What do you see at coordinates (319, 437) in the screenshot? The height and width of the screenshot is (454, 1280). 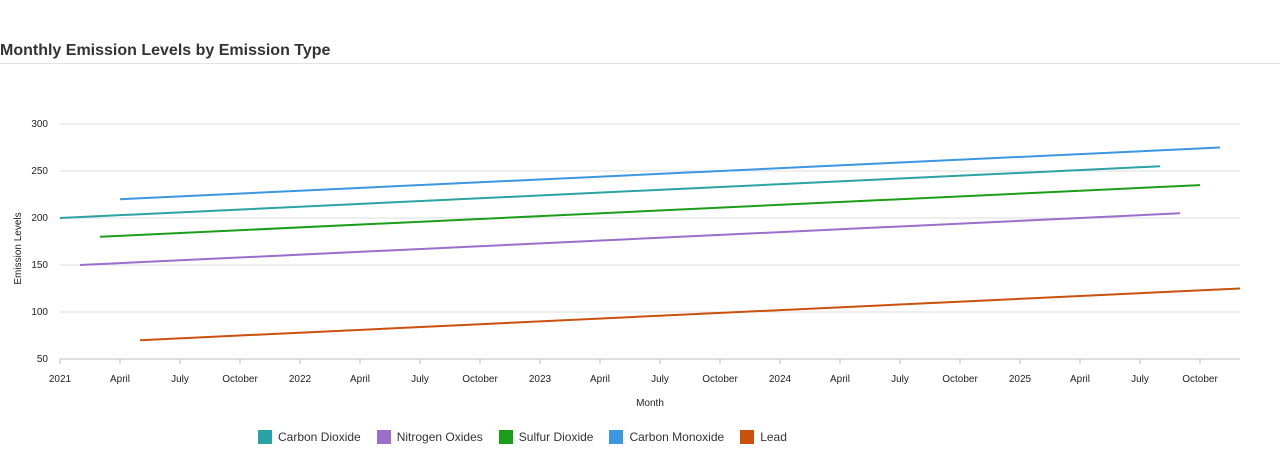 I see `legend-label: Carbon Dioxide` at bounding box center [319, 437].